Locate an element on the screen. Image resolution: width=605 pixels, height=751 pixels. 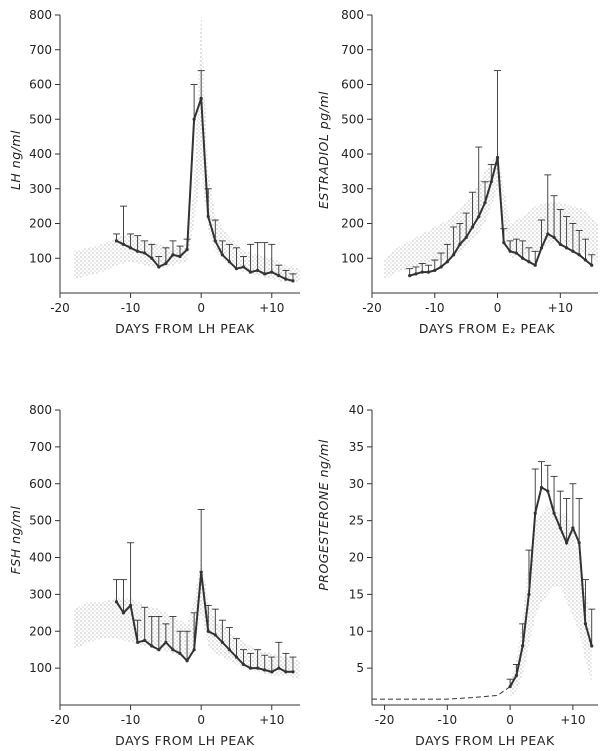
panel-progesterone-y-tick-label: 20 is located at coordinates (356, 558).